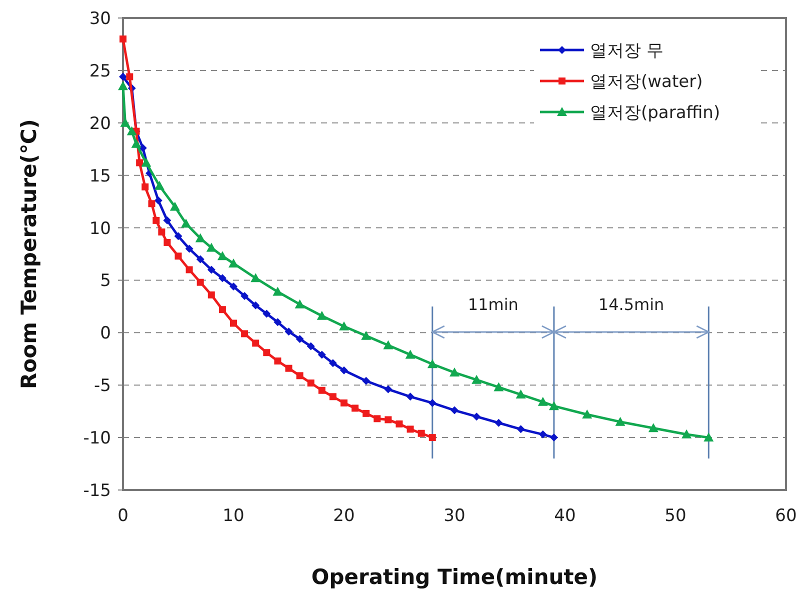 This screenshot has width=802, height=604. I want to click on x-tick-label: 10, so click(233, 516).